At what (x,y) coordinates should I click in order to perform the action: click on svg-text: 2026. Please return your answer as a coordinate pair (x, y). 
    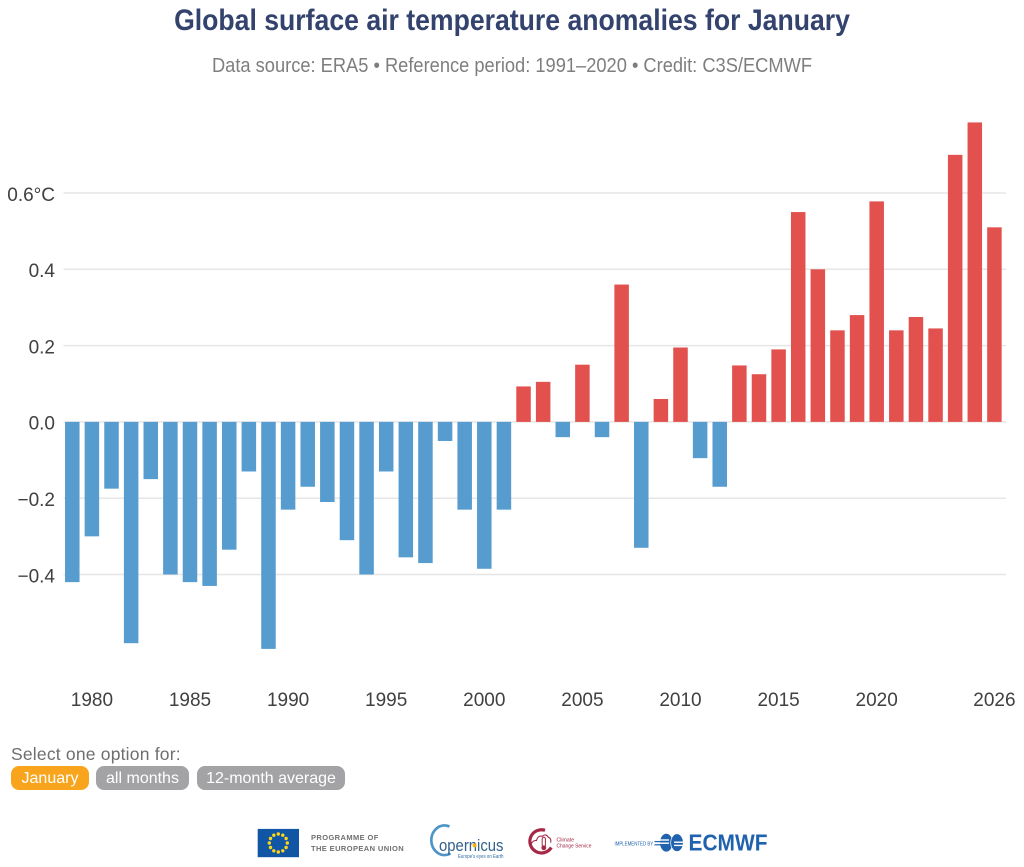
    Looking at the image, I should click on (994, 700).